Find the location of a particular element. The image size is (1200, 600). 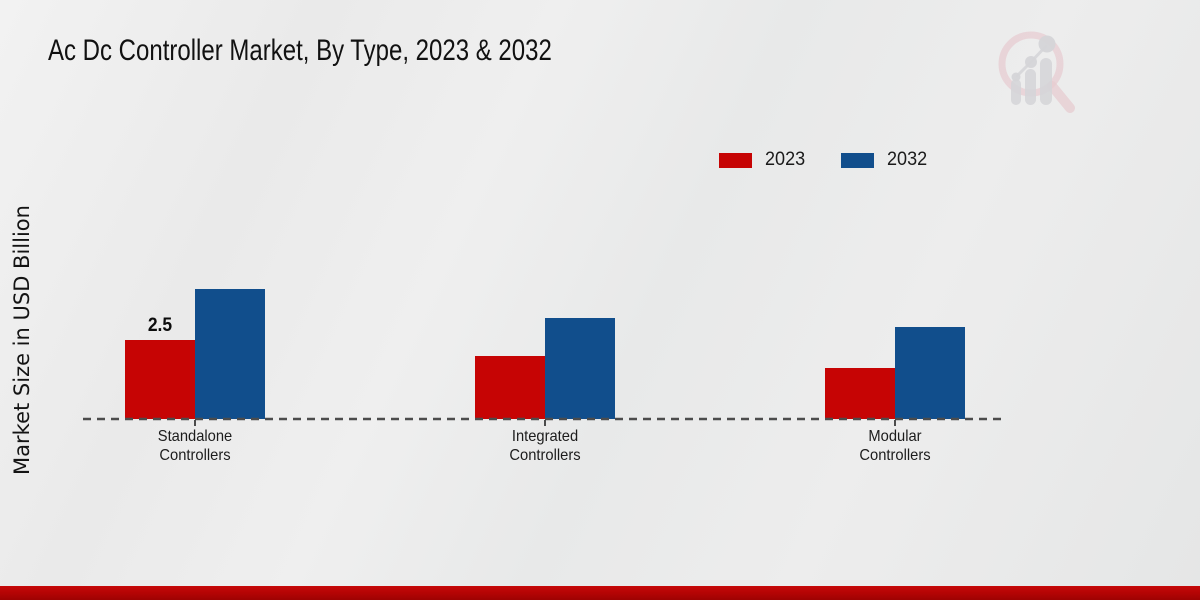

bar-2032-integrated is located at coordinates (580, 368).